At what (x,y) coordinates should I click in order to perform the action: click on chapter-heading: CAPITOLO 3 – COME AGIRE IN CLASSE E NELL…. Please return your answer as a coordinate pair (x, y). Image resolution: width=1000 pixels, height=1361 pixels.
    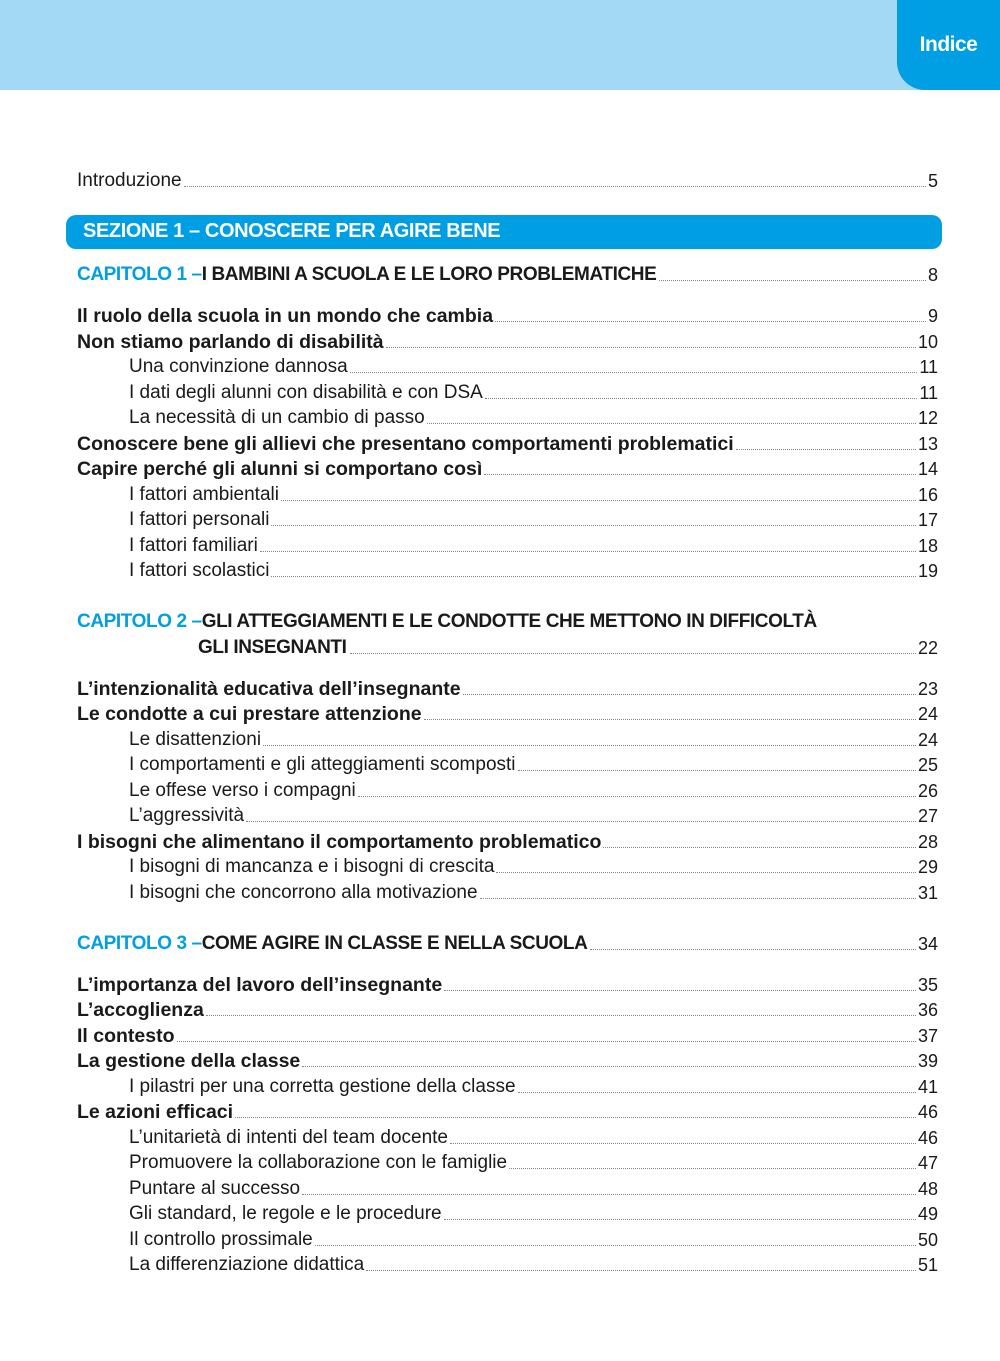
    Looking at the image, I should click on (507, 942).